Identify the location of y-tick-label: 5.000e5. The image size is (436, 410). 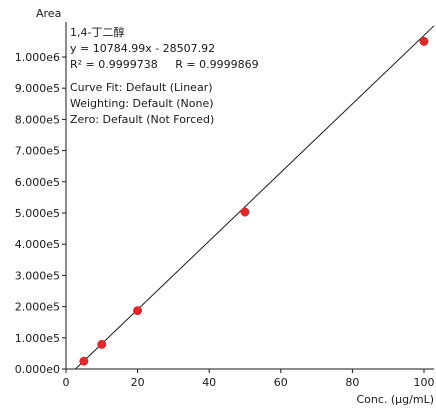
(37, 213).